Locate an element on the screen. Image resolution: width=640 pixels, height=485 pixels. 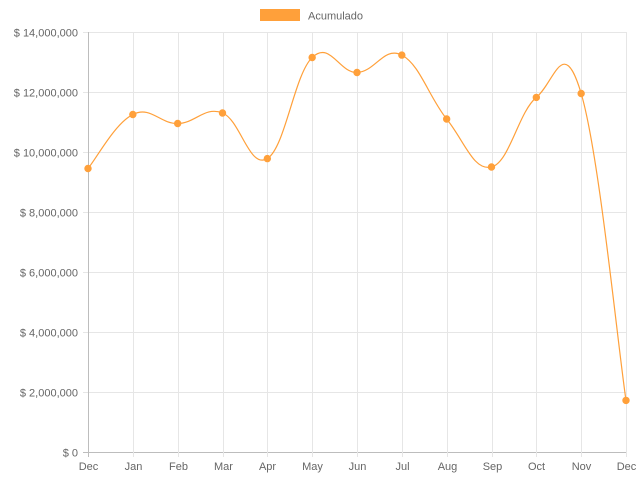
y-tick-label: $ 6,000,000 is located at coordinates (49, 274).